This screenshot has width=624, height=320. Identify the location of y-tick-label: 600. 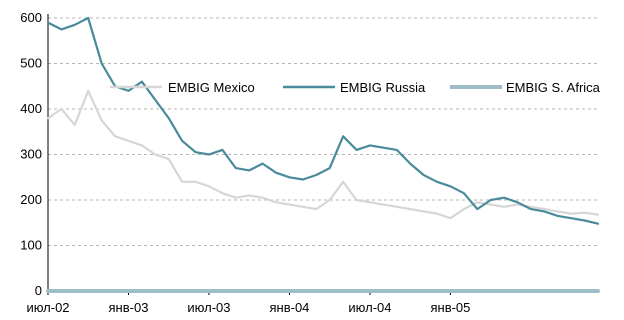
(31, 17).